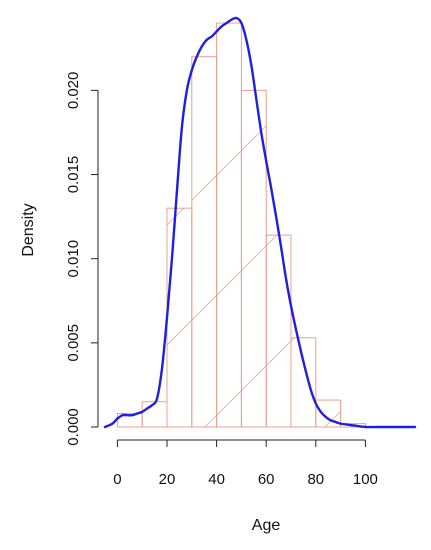  What do you see at coordinates (365, 479) in the screenshot?
I see `x-tick-label-5: 100` at bounding box center [365, 479].